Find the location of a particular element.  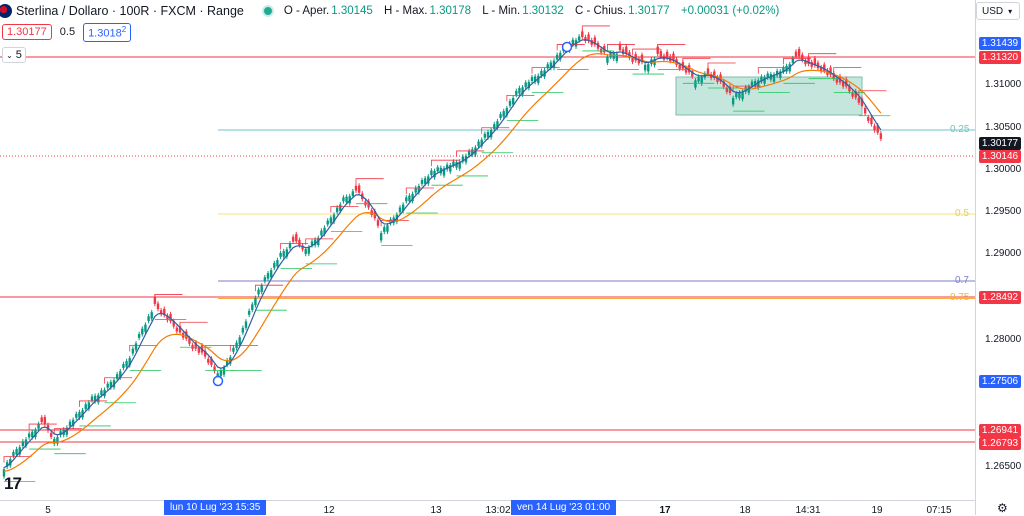

fib-anchor-low is located at coordinates (218, 381).